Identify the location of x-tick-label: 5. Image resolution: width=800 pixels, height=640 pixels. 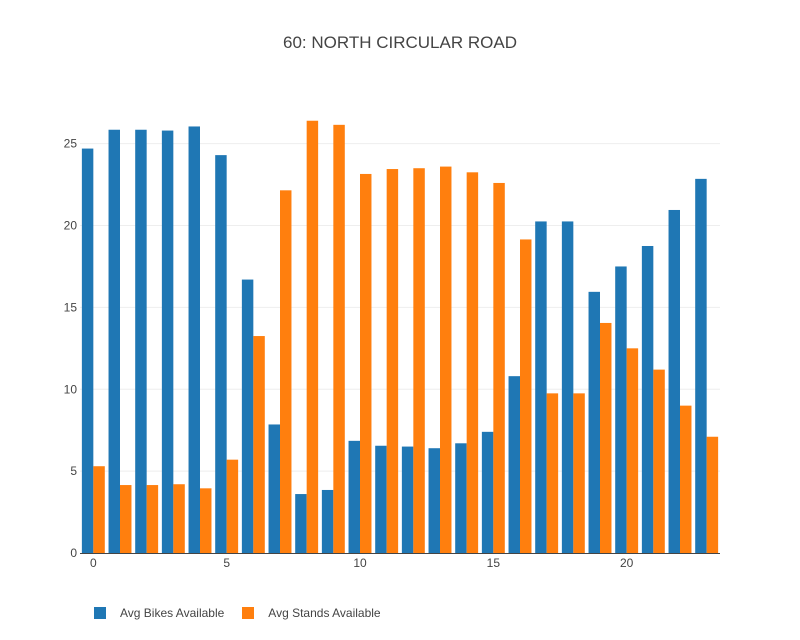
(226, 563).